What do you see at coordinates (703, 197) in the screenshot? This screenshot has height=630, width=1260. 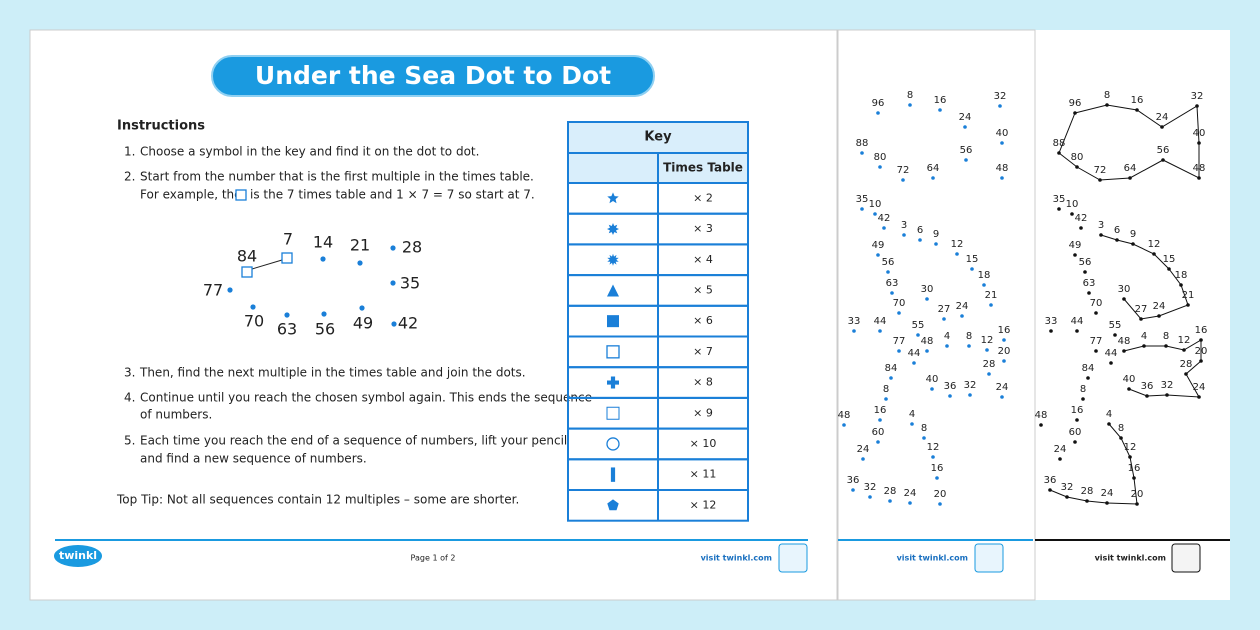 I see `key-times: × 2` at bounding box center [703, 197].